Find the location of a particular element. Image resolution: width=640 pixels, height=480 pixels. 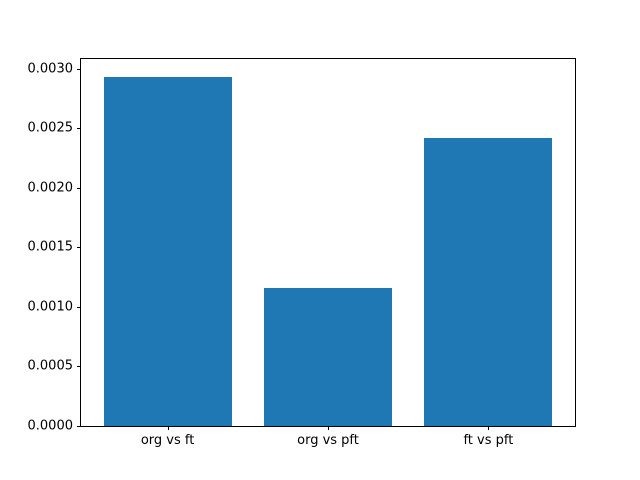

y-tick-label: 0.0020 is located at coordinates (50, 188).